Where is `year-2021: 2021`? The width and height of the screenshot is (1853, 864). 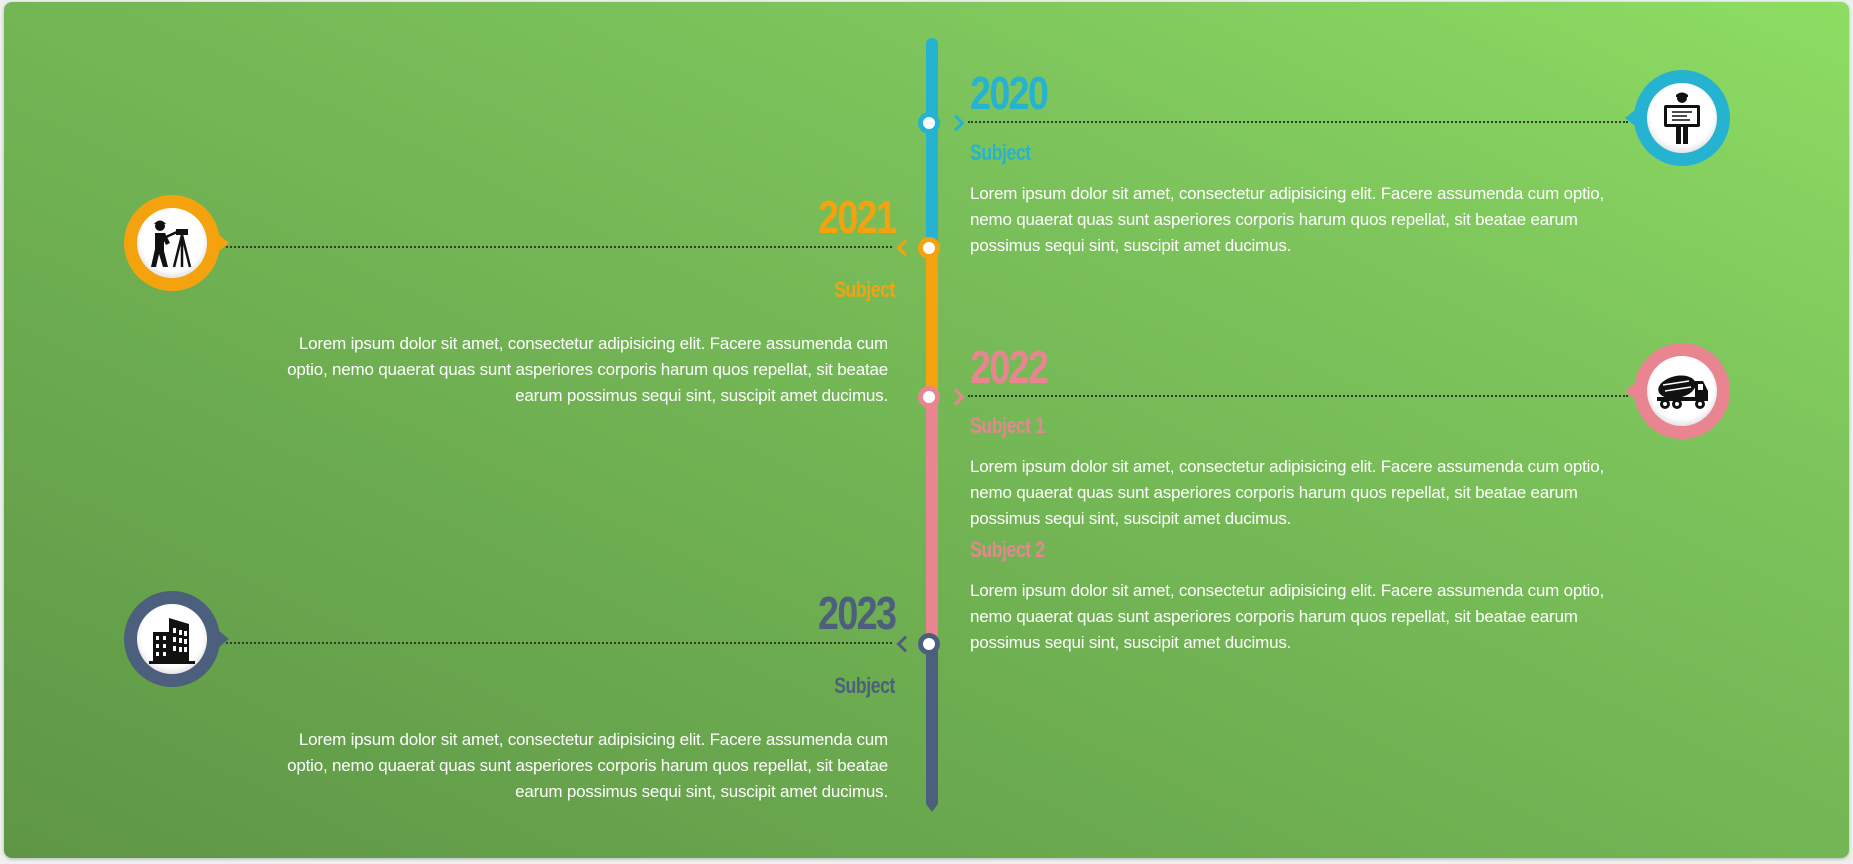
year-2021: 2021 is located at coordinates (857, 217).